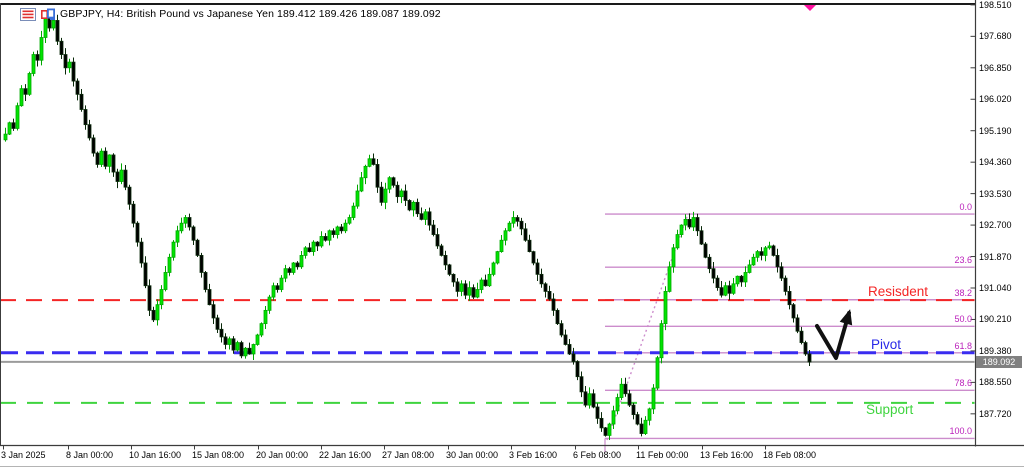  What do you see at coordinates (963, 260) in the screenshot?
I see `fib-level-label: 23.6` at bounding box center [963, 260].